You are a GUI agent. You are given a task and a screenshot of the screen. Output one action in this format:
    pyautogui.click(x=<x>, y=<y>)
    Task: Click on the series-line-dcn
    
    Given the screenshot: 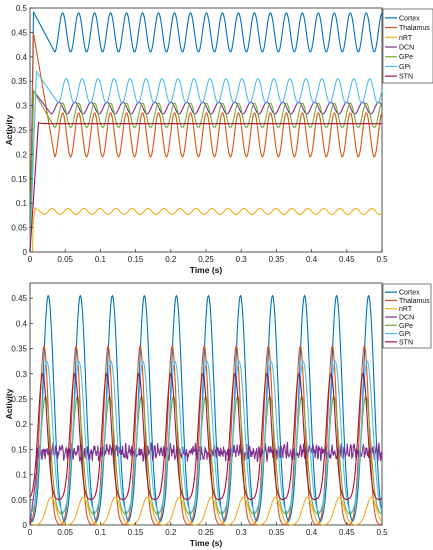 What is the action you would take?
    pyautogui.click(x=206, y=483)
    